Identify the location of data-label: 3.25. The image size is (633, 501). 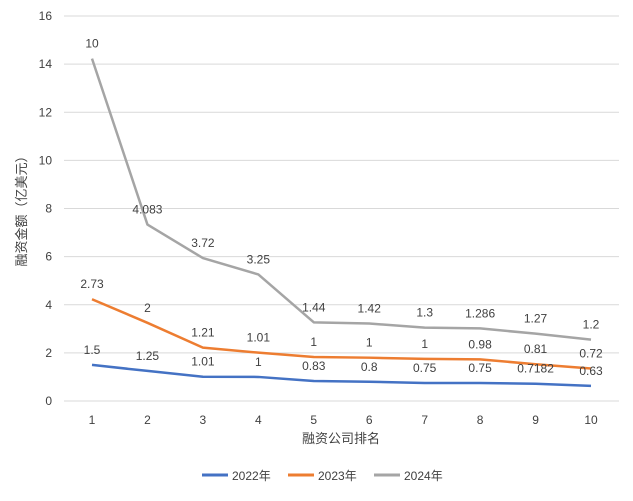
(259, 259).